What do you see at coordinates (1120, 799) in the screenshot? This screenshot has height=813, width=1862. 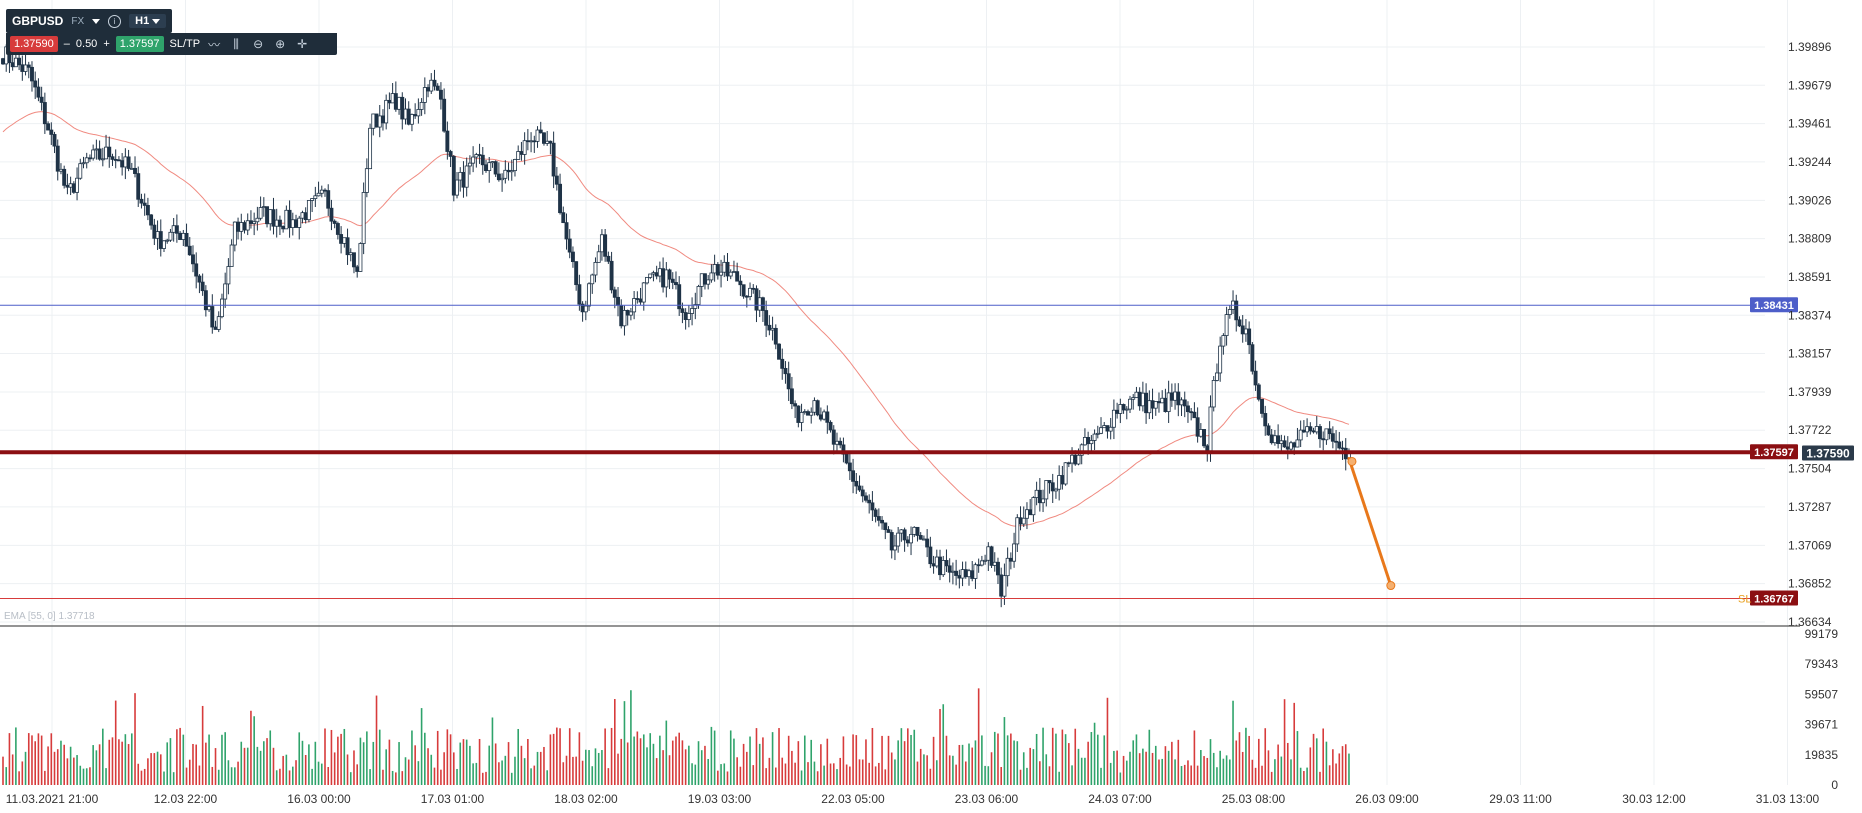 I see `time-tick-label: 24.03 07:00` at bounding box center [1120, 799].